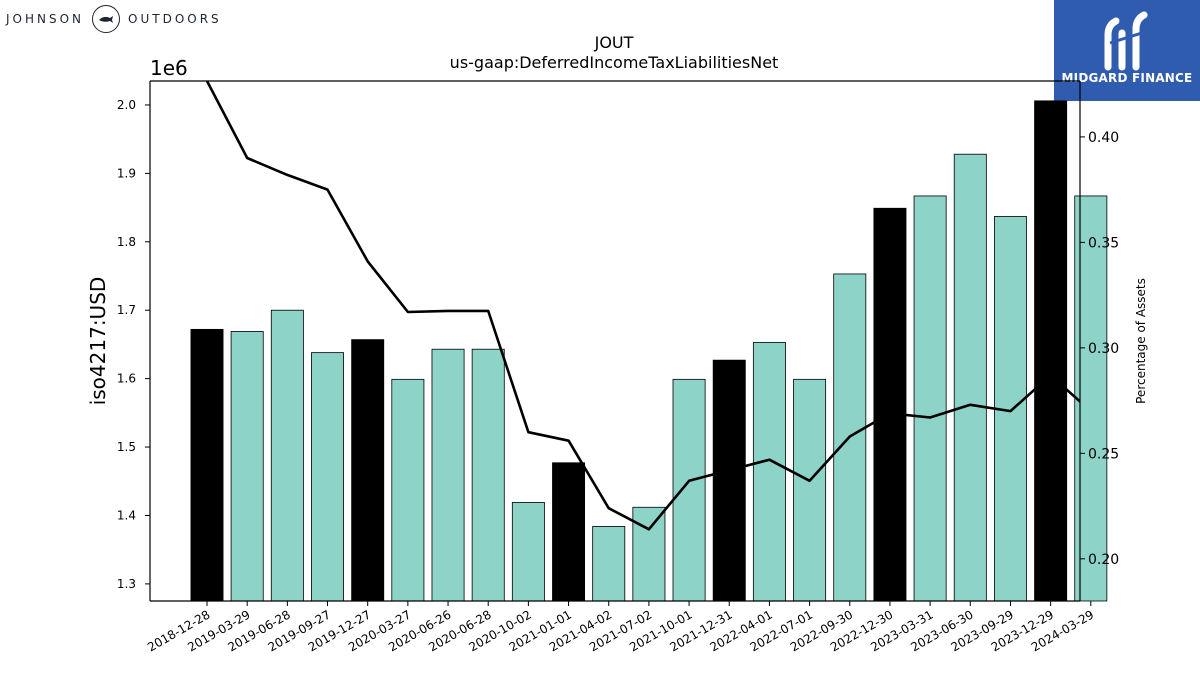 The image size is (1200, 675). What do you see at coordinates (1103, 454) in the screenshot?
I see `y2-tick-label: 0.25` at bounding box center [1103, 454].